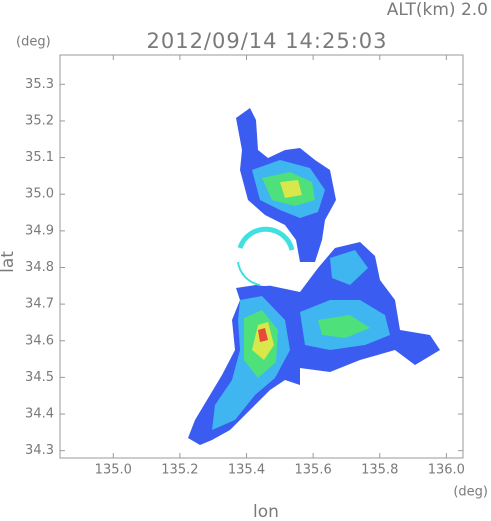 The height and width of the screenshot is (521, 491). Describe the element at coordinates (39, 84) in the screenshot. I see `y-tick-label: 35.3` at that location.